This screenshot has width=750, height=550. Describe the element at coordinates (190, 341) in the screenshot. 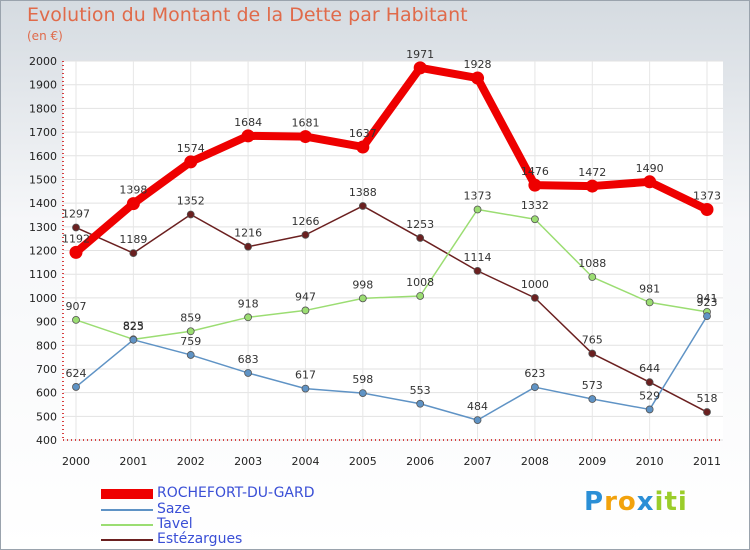

I see `data-label-1: 759` at that location.